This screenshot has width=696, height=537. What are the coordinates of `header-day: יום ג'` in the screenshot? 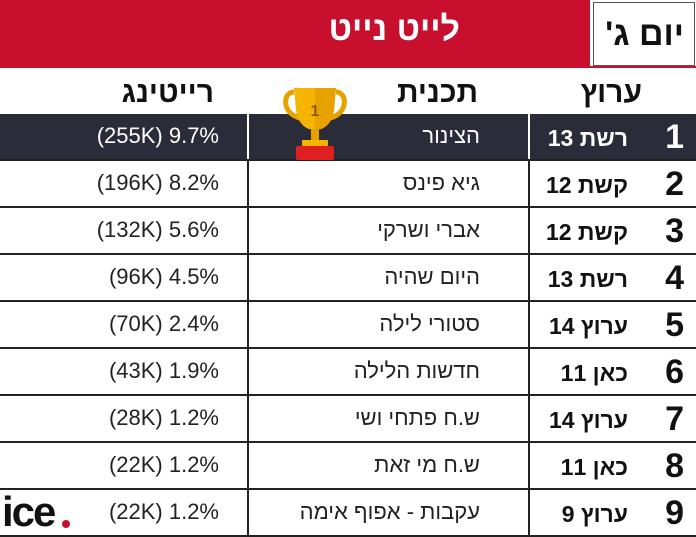 It's located at (644, 34).